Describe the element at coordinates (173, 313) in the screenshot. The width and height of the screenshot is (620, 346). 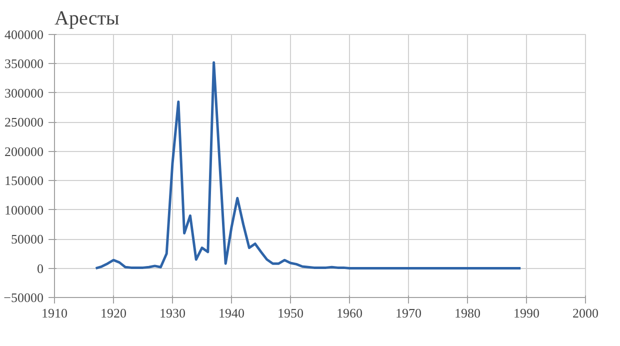
I see `x-tick-label: 1930` at that location.